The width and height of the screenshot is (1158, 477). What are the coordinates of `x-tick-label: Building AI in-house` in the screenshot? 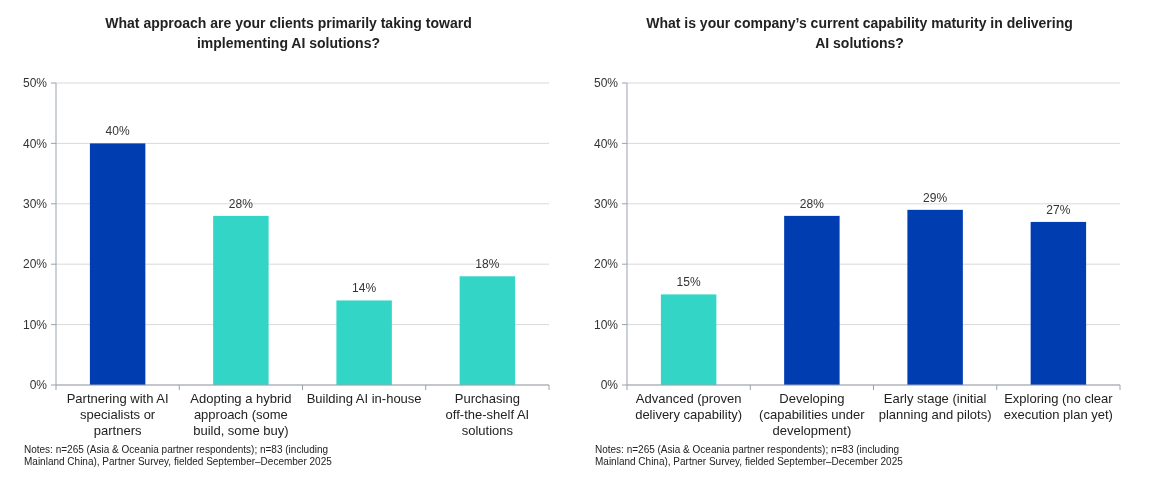 It's located at (364, 398).